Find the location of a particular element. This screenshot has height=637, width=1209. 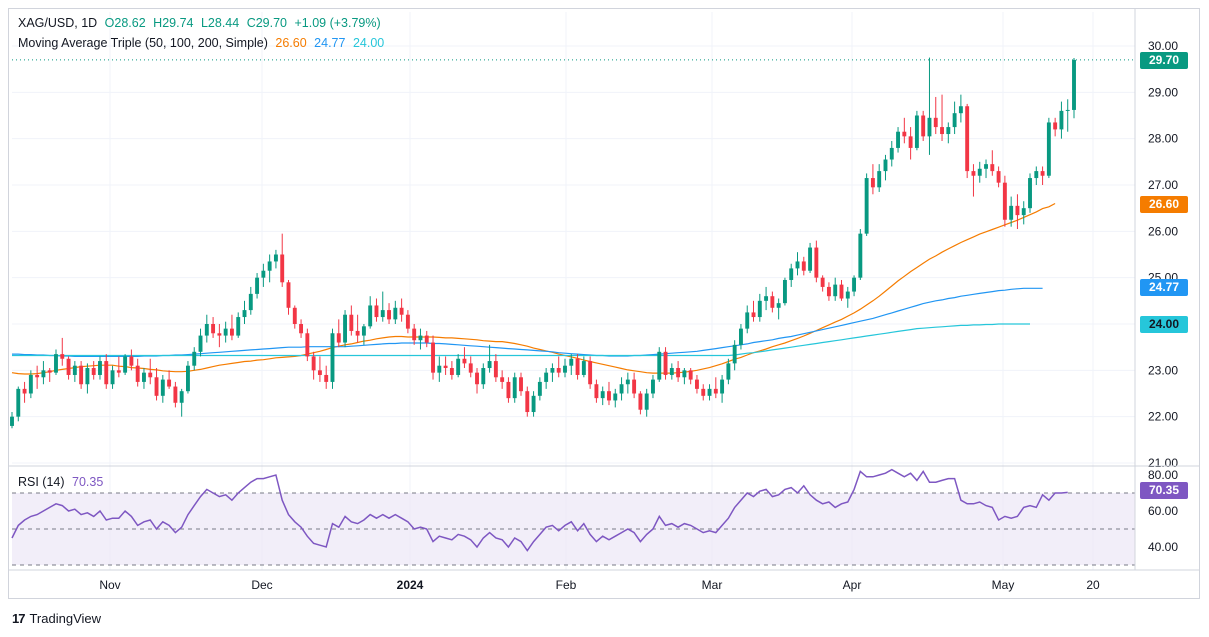

ma100-price-tag: 24.77 is located at coordinates (1164, 287).